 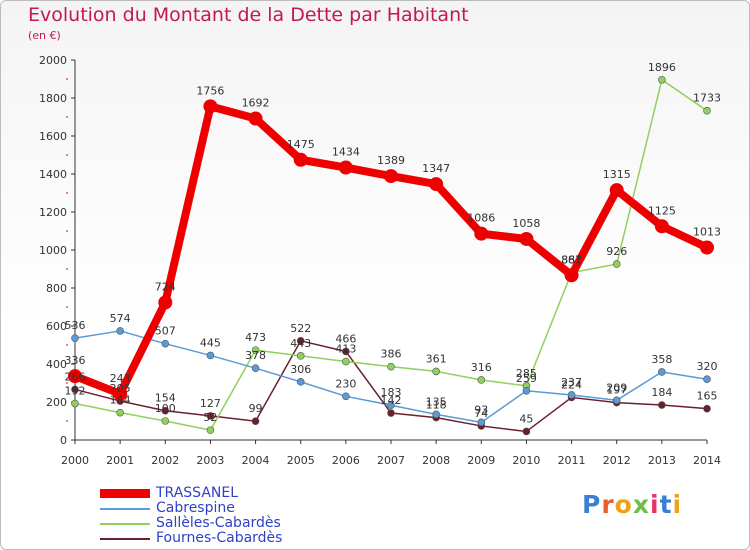 What do you see at coordinates (662, 210) in the screenshot?
I see `data-label: 1125` at bounding box center [662, 210].